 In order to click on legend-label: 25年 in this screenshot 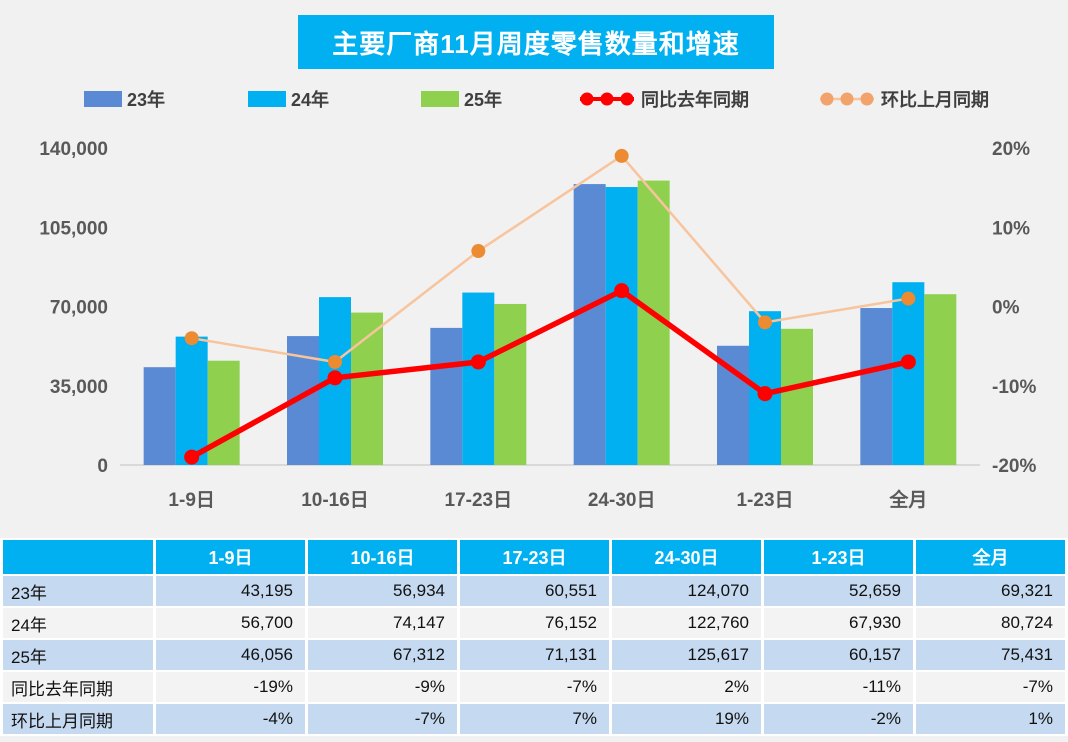, I will do `click(483, 100)`.